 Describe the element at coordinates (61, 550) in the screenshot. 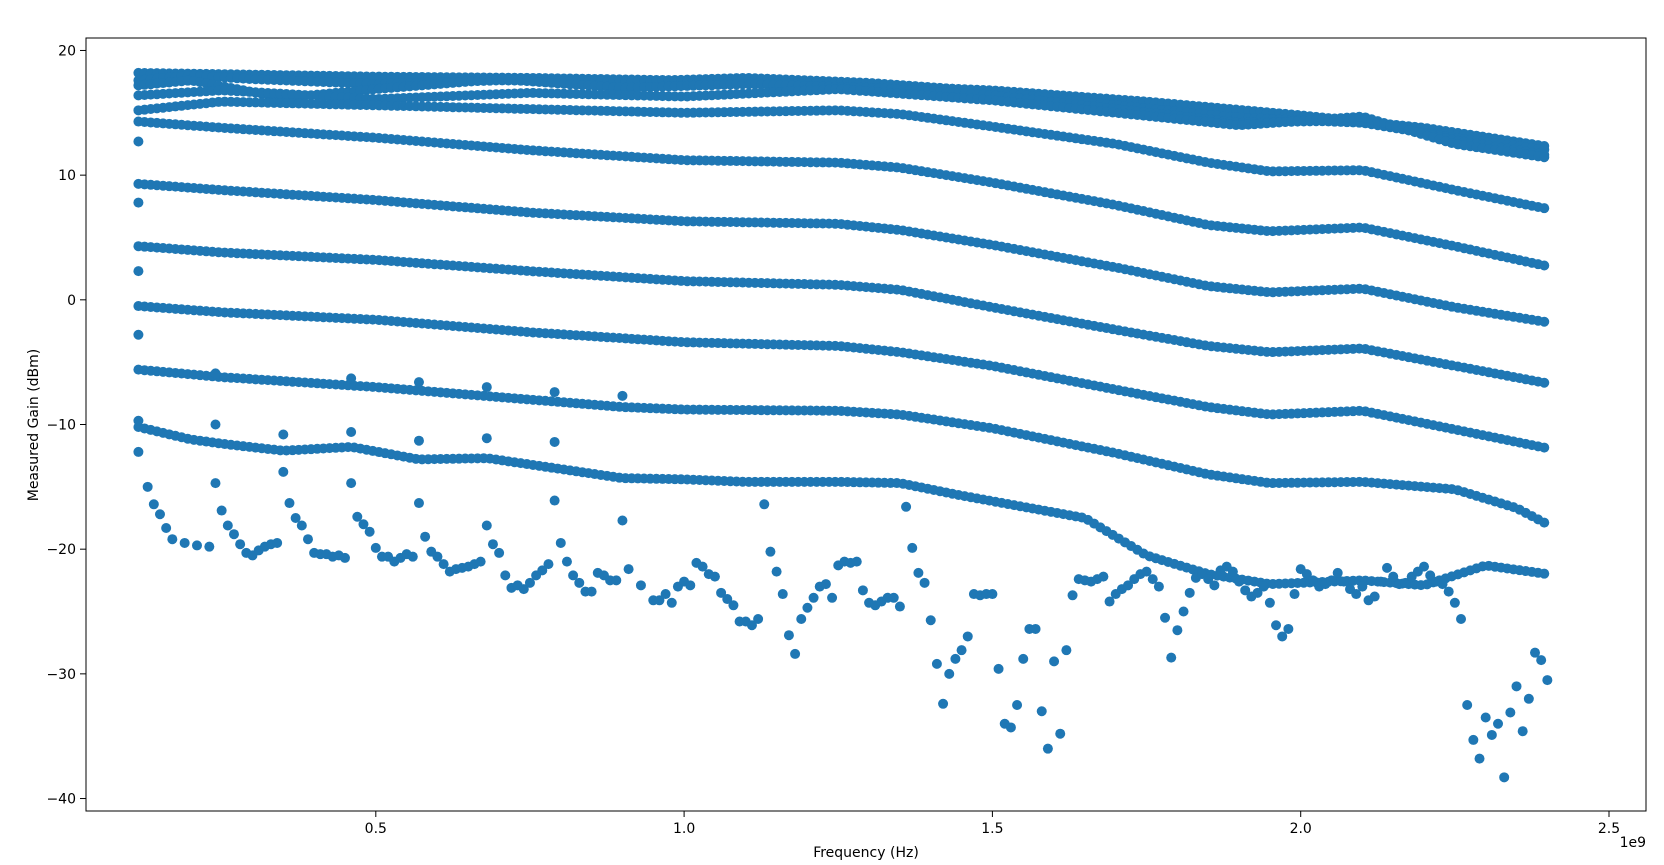

I see `y-tick-label: −20` at that location.